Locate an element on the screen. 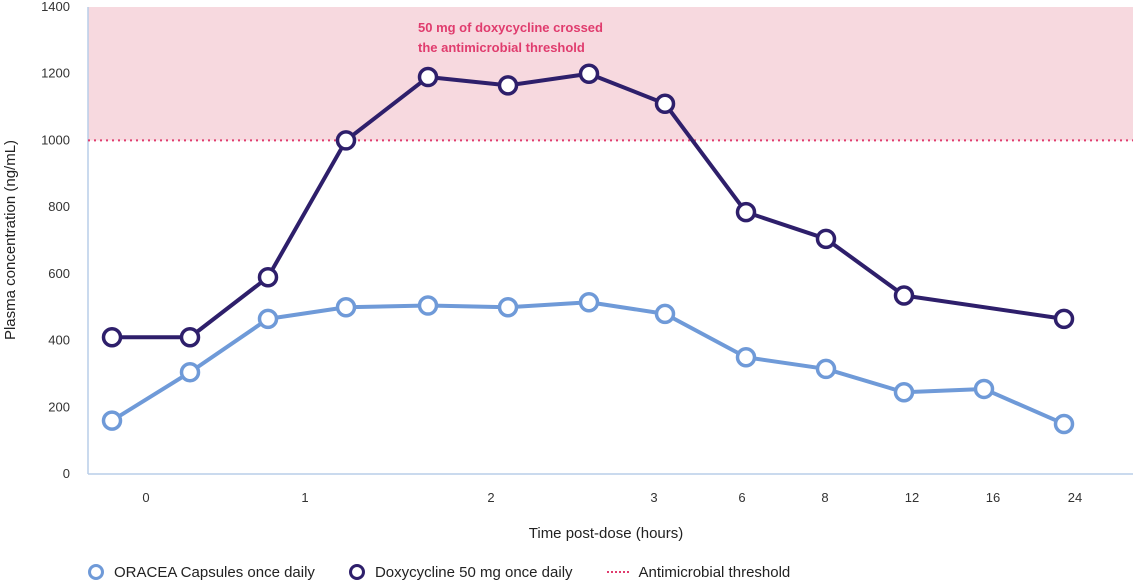  y-tick-label: 400 is located at coordinates (59, 340).